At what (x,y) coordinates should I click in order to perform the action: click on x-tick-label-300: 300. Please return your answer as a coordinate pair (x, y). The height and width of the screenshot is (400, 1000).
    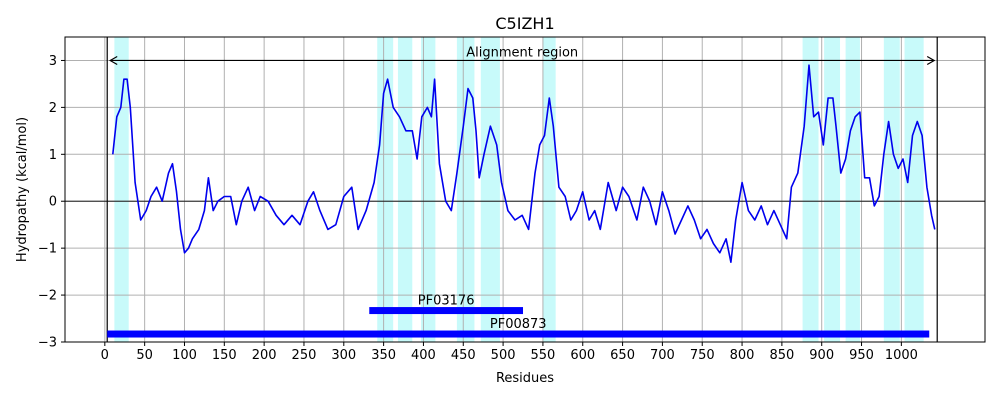
    Looking at the image, I should click on (343, 355).